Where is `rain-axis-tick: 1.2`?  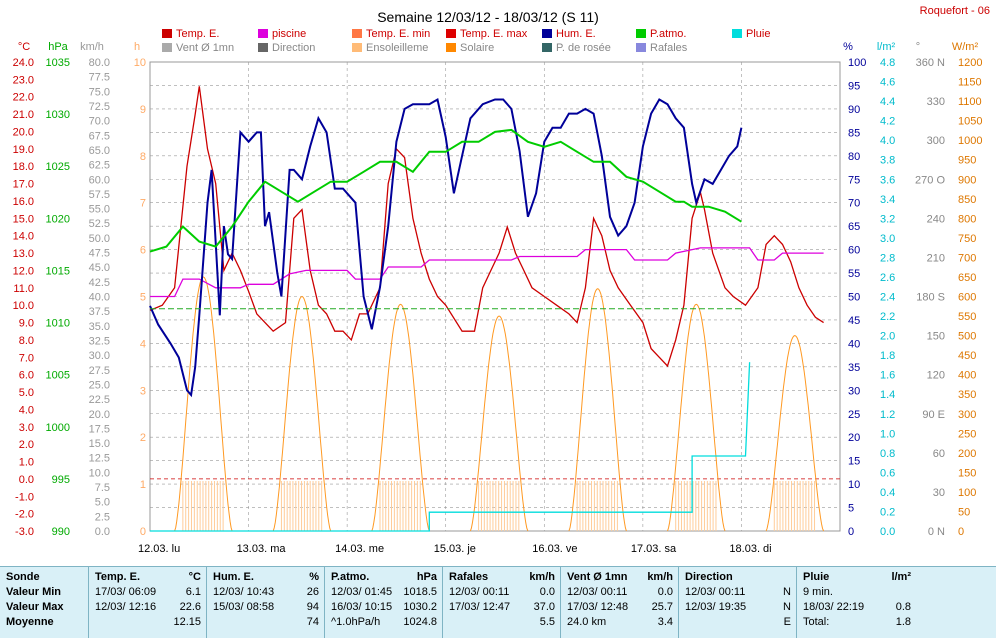
rain-axis-tick: 1.2 is located at coordinates (887, 415).